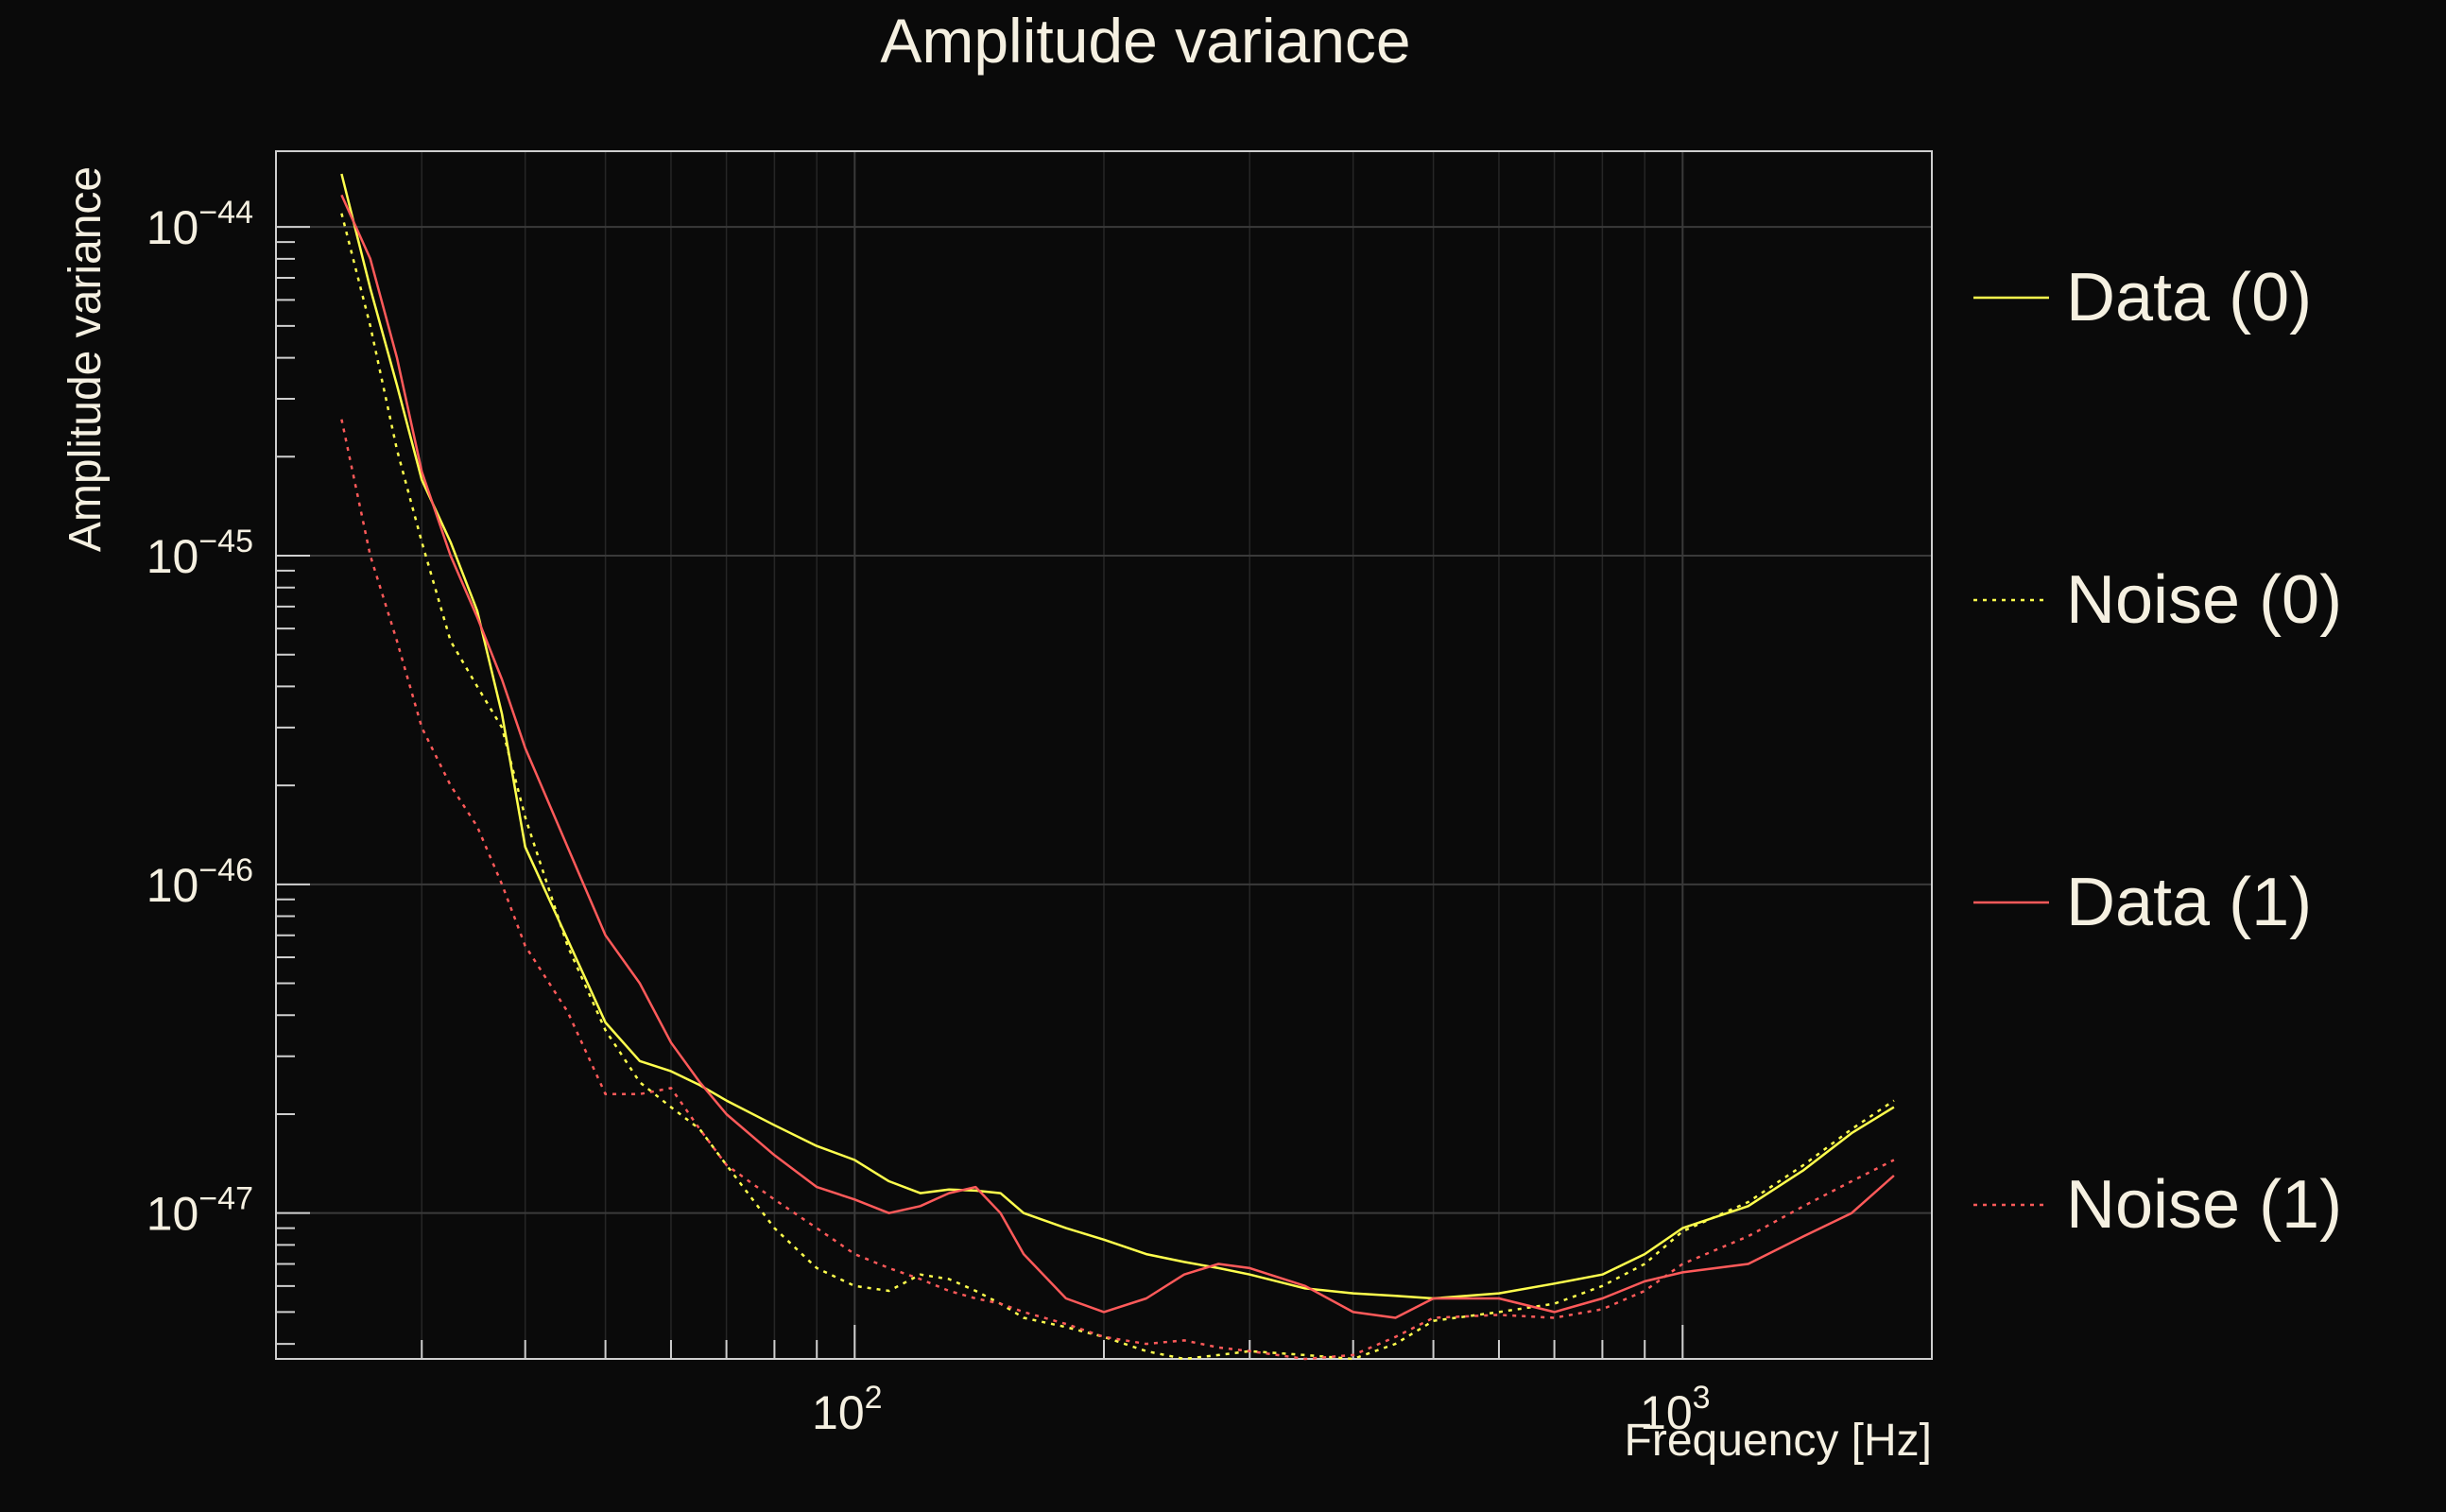 The width and height of the screenshot is (2446, 1512). I want to click on legend-label: Noise (1), so click(2204, 1205).